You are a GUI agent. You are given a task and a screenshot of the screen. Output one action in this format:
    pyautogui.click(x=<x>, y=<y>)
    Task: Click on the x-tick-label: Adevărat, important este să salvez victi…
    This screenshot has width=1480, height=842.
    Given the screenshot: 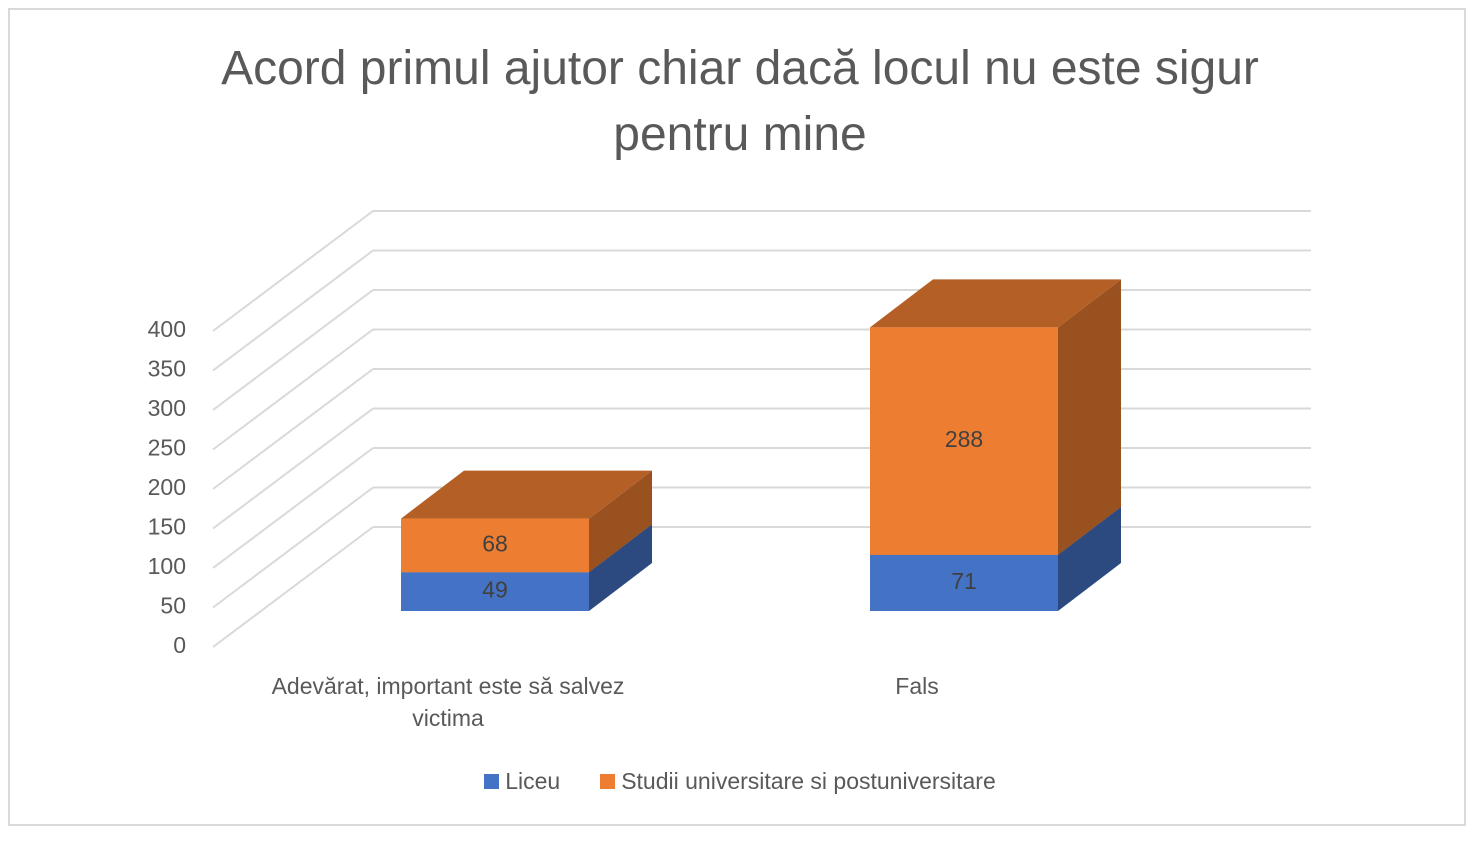 What is the action you would take?
    pyautogui.click(x=448, y=702)
    